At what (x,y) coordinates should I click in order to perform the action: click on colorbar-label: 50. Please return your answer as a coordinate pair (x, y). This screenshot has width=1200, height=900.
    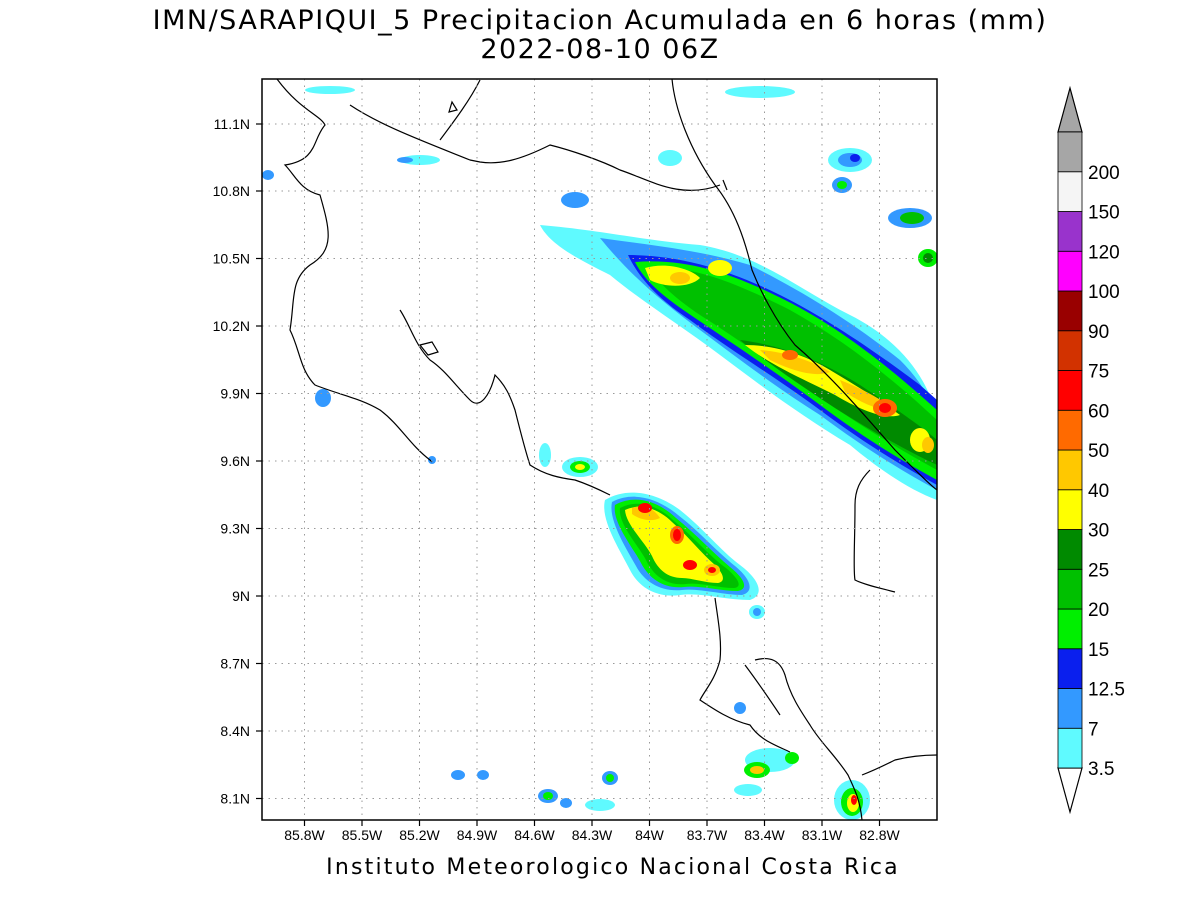
    Looking at the image, I should click on (1098, 451).